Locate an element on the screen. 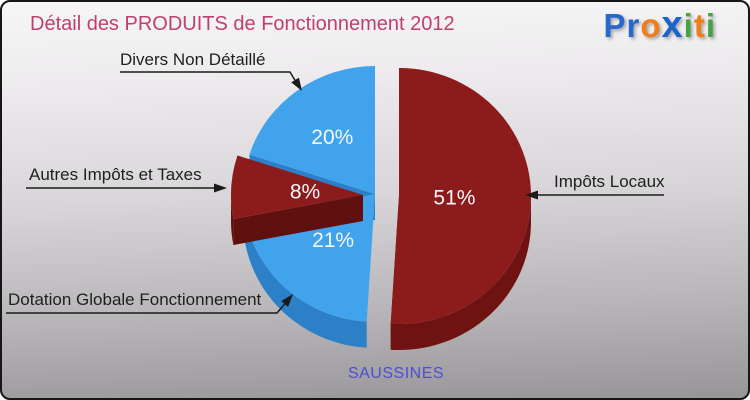 This screenshot has height=400, width=750. logo-letter: r is located at coordinates (633, 25).